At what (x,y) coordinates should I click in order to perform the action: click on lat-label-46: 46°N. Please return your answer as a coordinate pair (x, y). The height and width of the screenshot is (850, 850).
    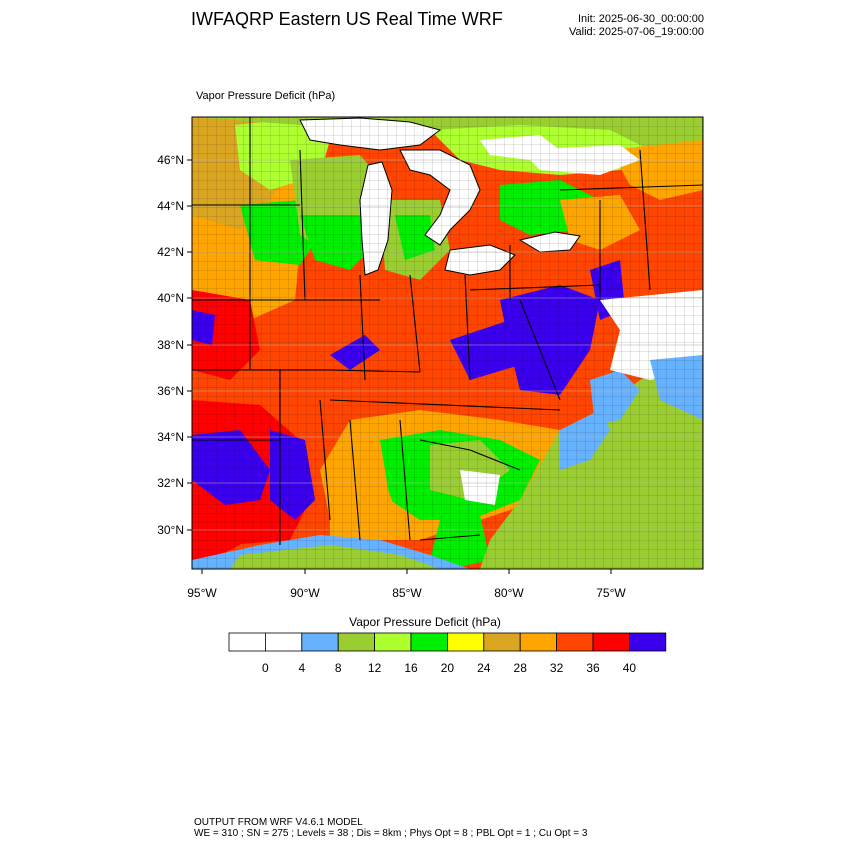
    Looking at the image, I should click on (170, 160).